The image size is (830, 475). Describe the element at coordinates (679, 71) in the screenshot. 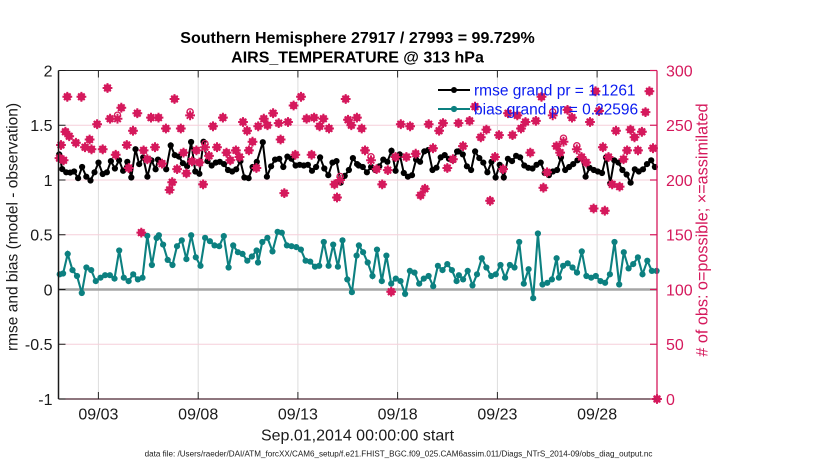

I see `svg-text: 300` at that location.